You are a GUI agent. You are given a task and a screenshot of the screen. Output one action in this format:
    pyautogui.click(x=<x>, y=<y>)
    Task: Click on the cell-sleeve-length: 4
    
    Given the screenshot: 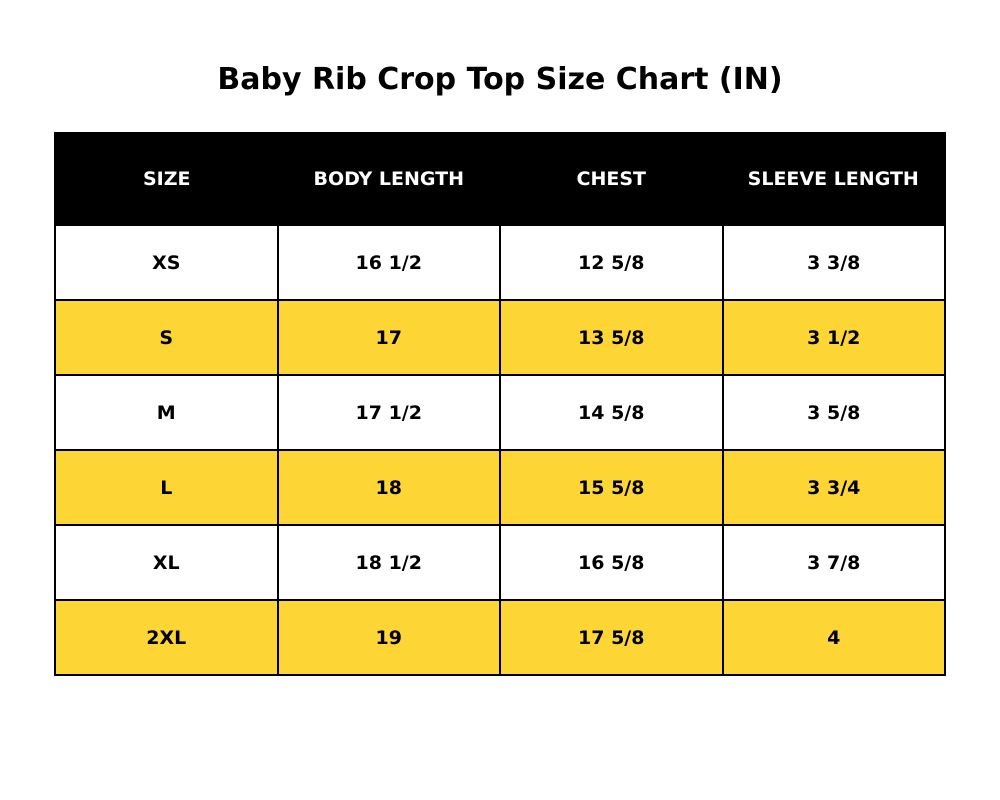 What is the action you would take?
    pyautogui.click(x=833, y=637)
    